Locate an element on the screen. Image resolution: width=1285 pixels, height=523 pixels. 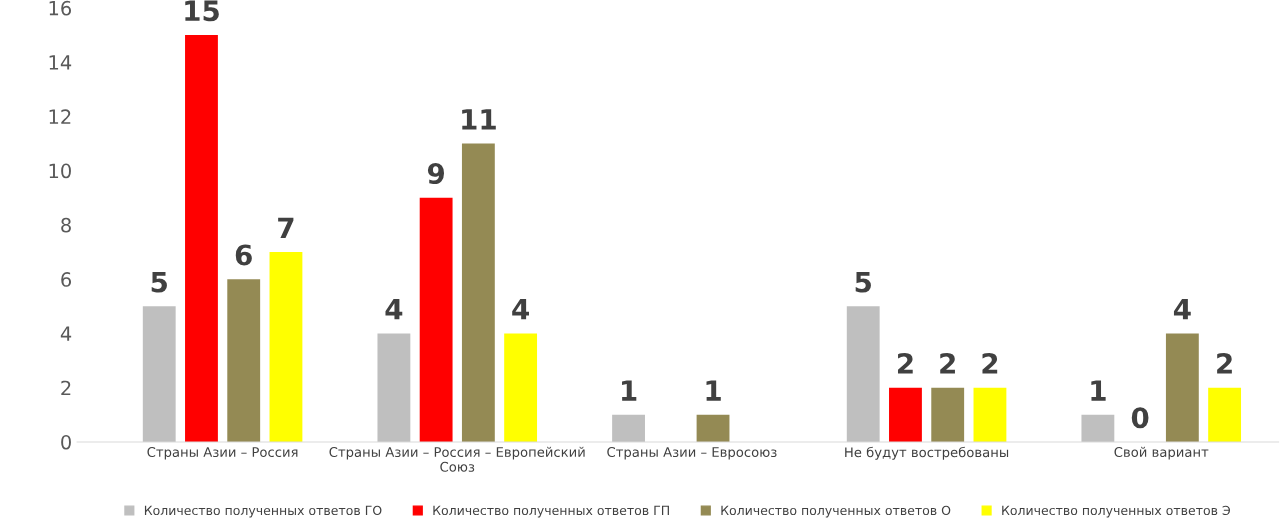
data-label: 6 is located at coordinates (243, 255).